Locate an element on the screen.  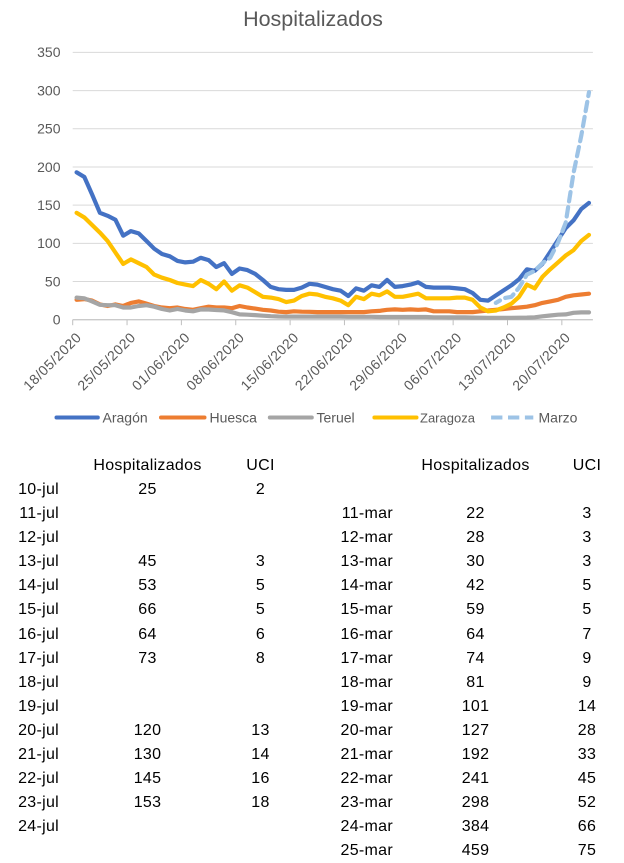
svg-text: Marzo is located at coordinates (558, 417).